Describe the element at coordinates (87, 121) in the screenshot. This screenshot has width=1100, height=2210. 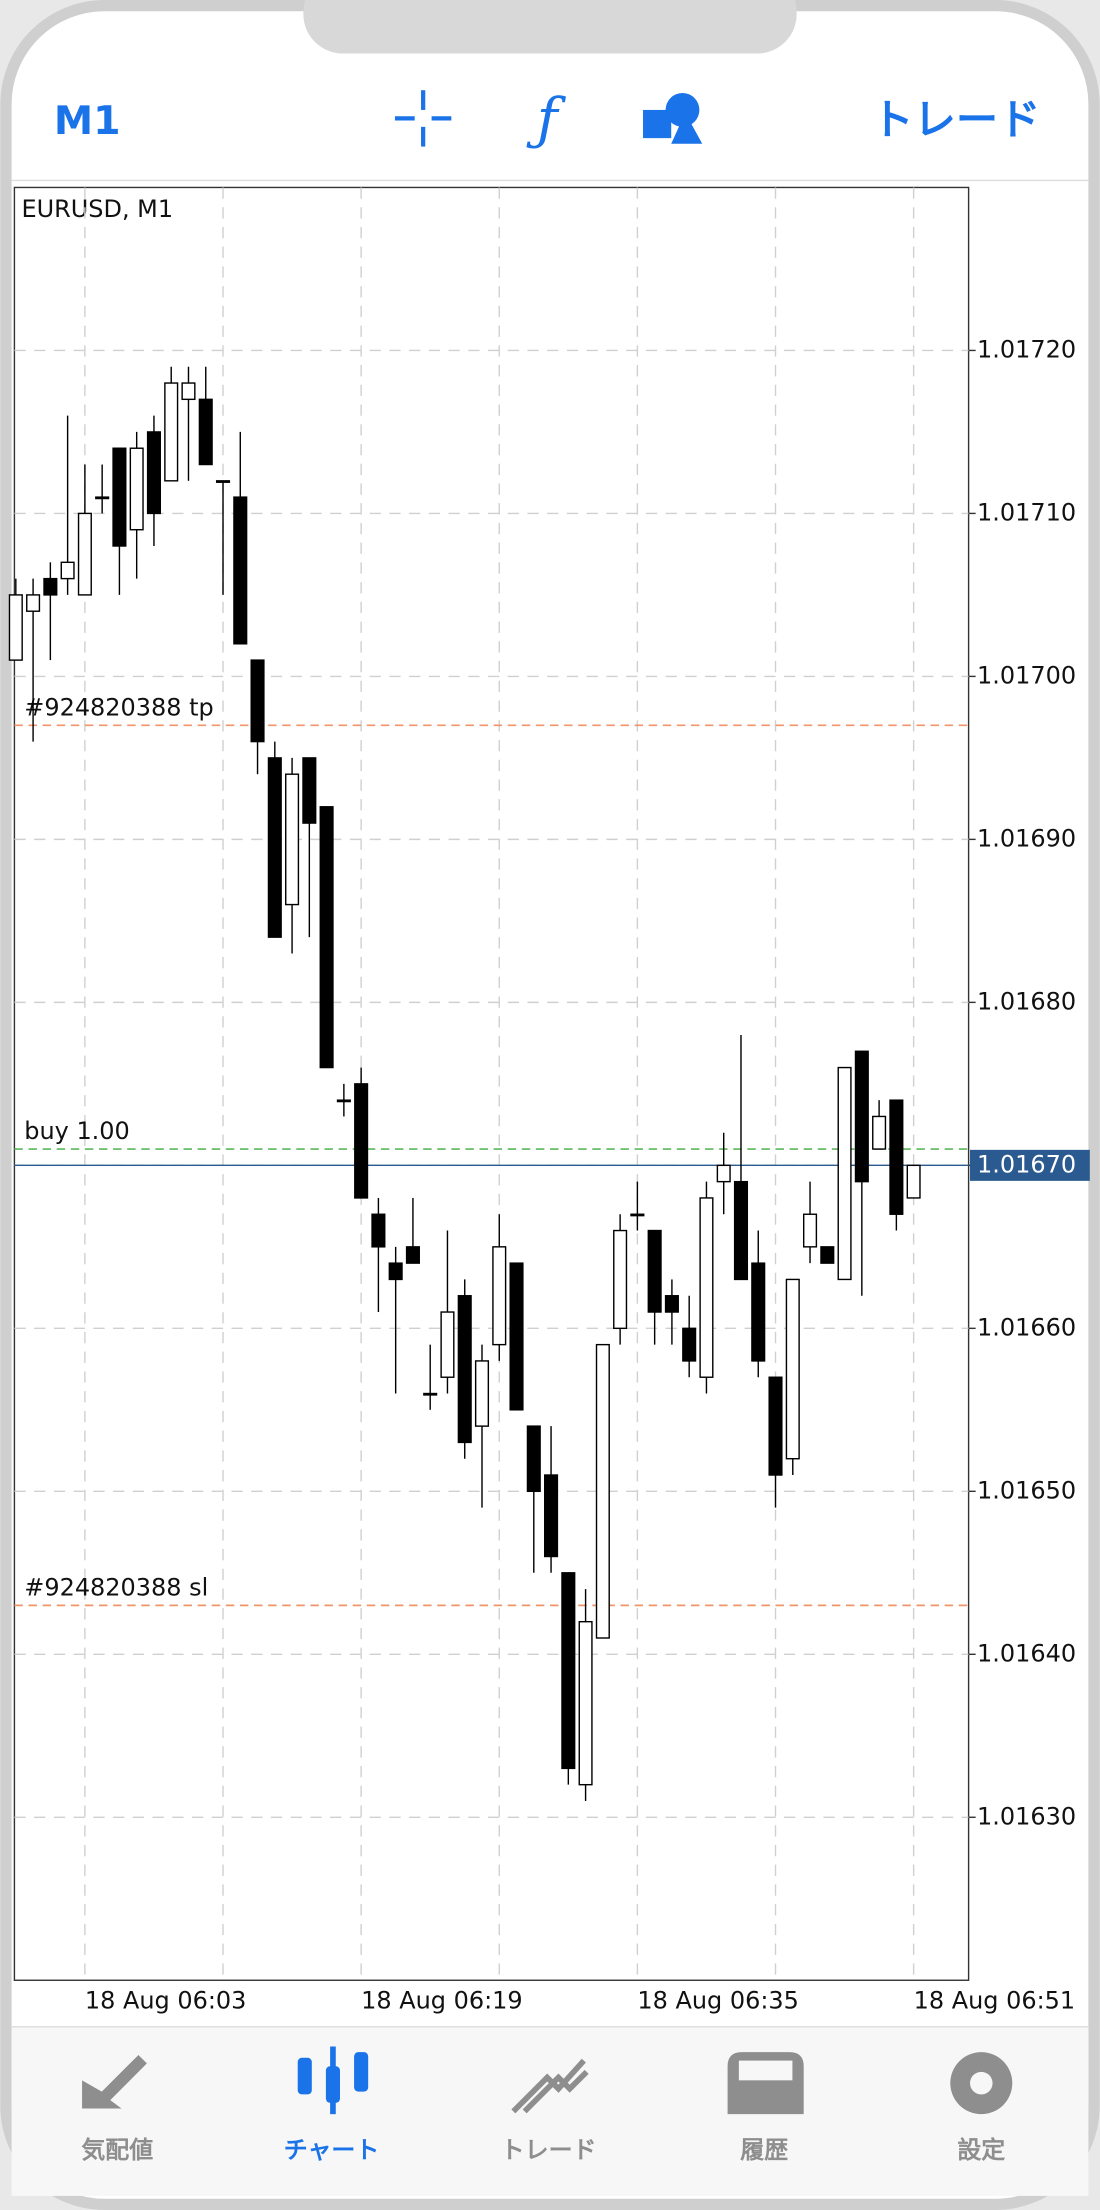
I see `timeframe-button: M1` at that location.